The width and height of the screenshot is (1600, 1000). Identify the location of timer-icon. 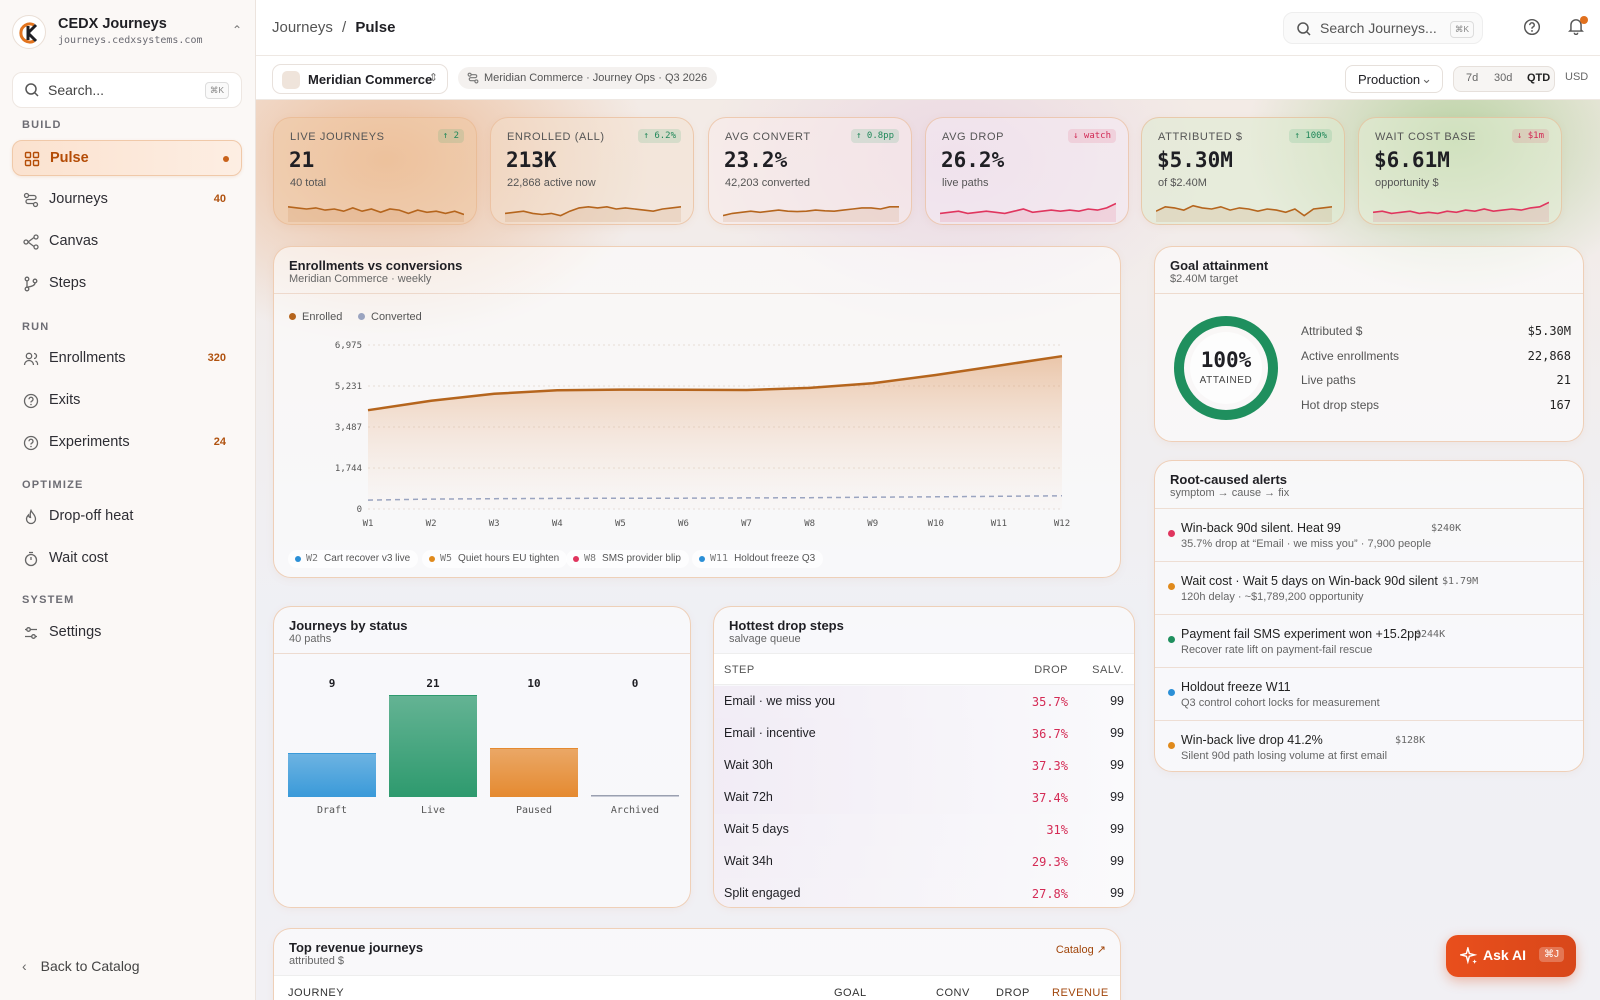
(31, 559).